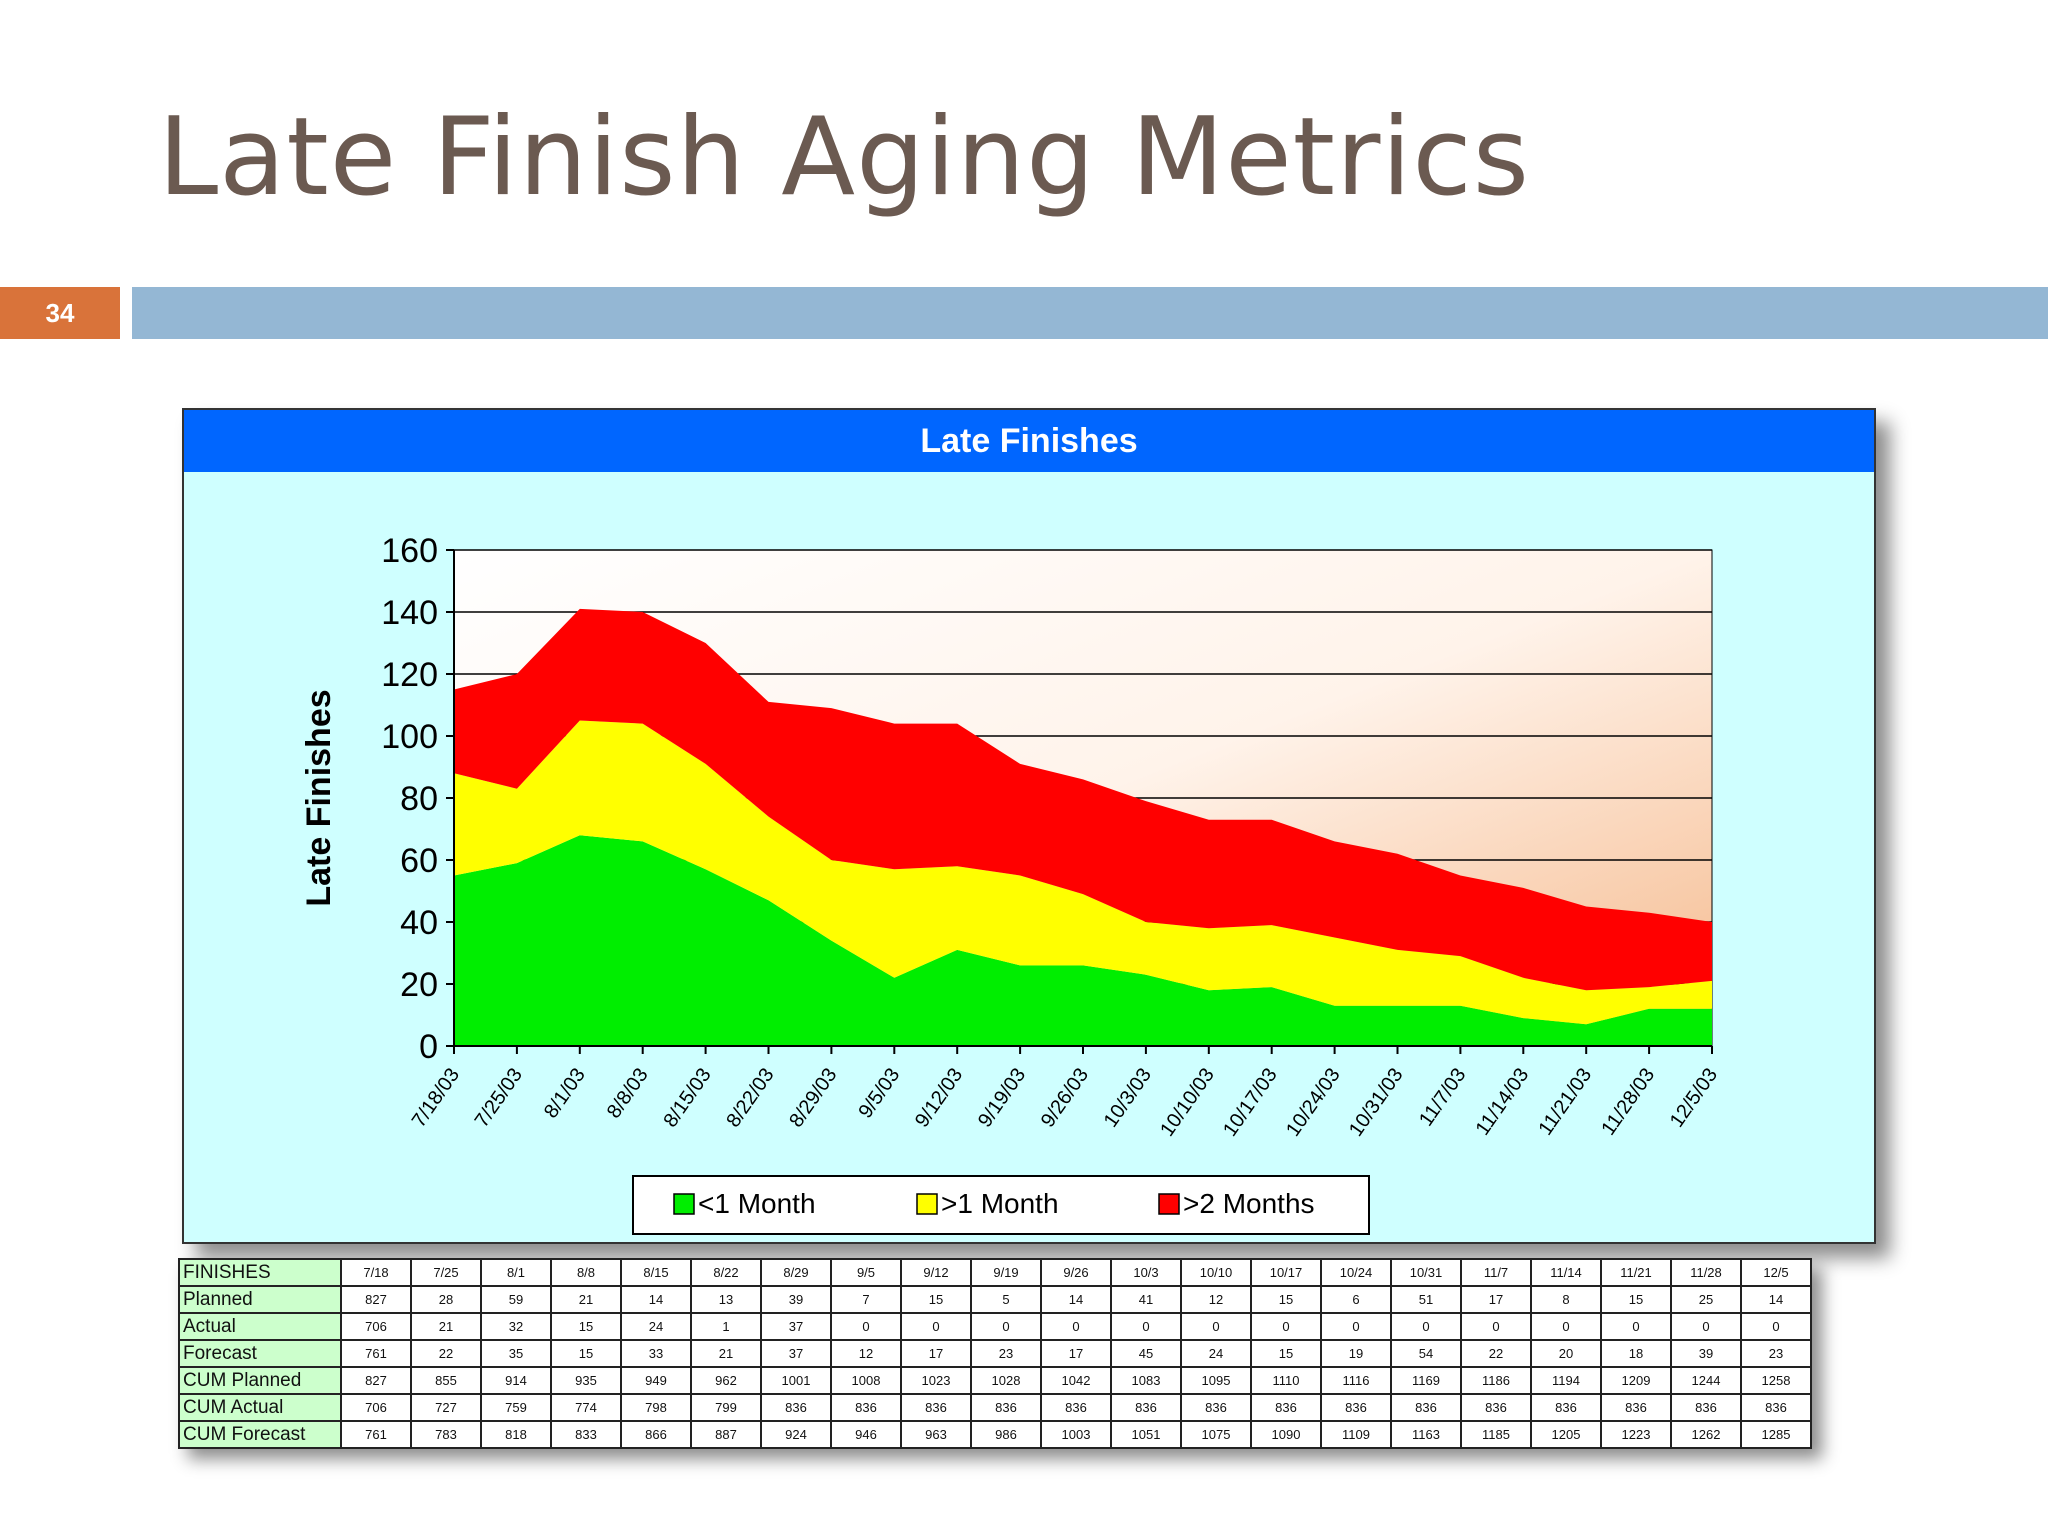 Image resolution: width=2048 pixels, height=1536 pixels. Describe the element at coordinates (1076, 1380) in the screenshot. I see `table-cell: 1042` at that location.